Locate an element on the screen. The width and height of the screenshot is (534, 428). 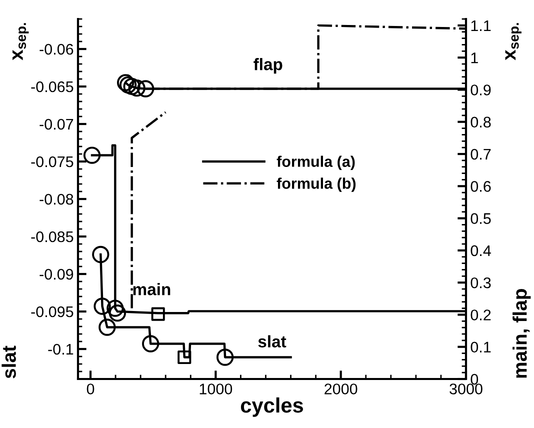
y-tick-label: -0.1 is located at coordinates (61, 349).